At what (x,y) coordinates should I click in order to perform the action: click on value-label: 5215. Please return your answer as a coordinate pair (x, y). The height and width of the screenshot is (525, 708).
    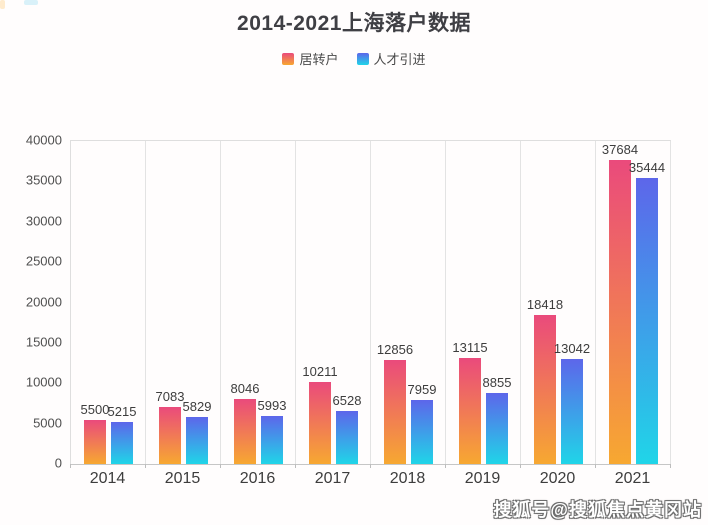
    Looking at the image, I should click on (122, 411).